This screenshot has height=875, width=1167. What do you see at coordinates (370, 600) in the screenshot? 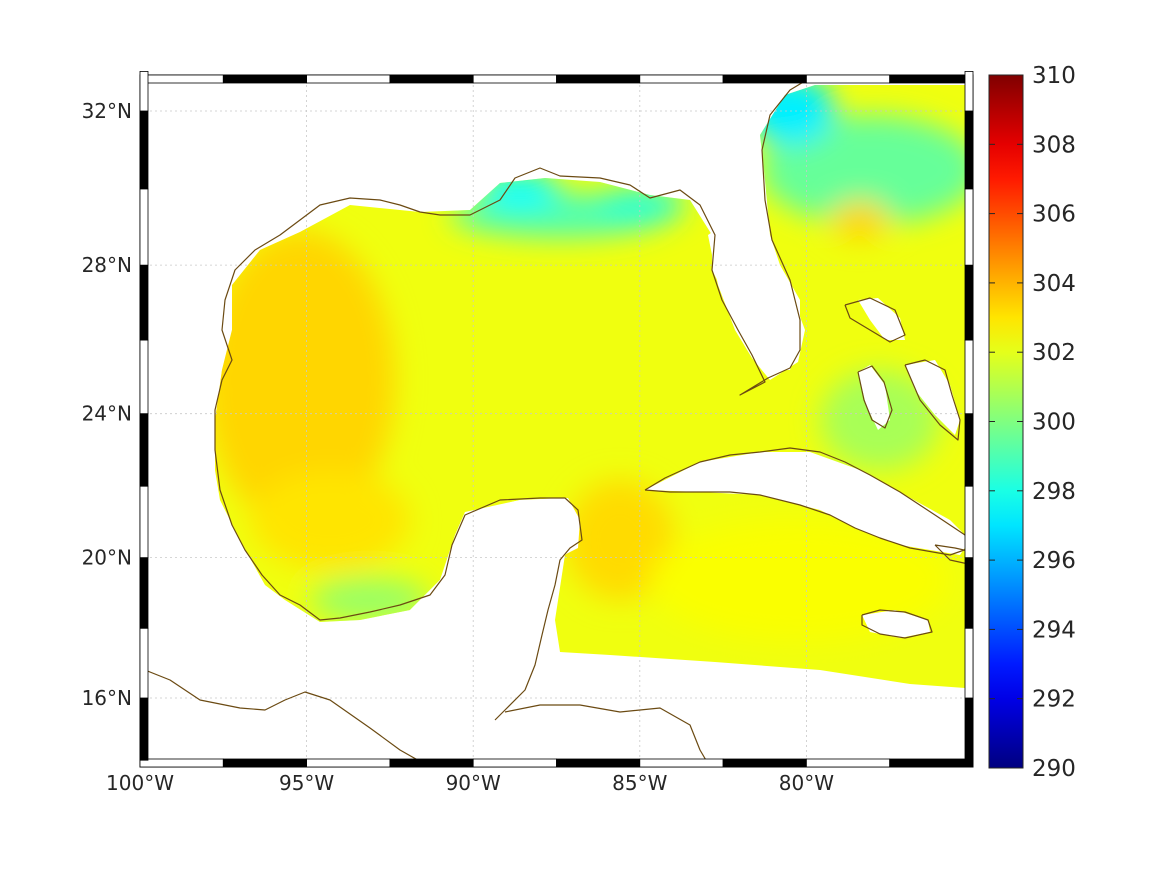
I see `sst-feature-campeche-bank-cool` at bounding box center [370, 600].